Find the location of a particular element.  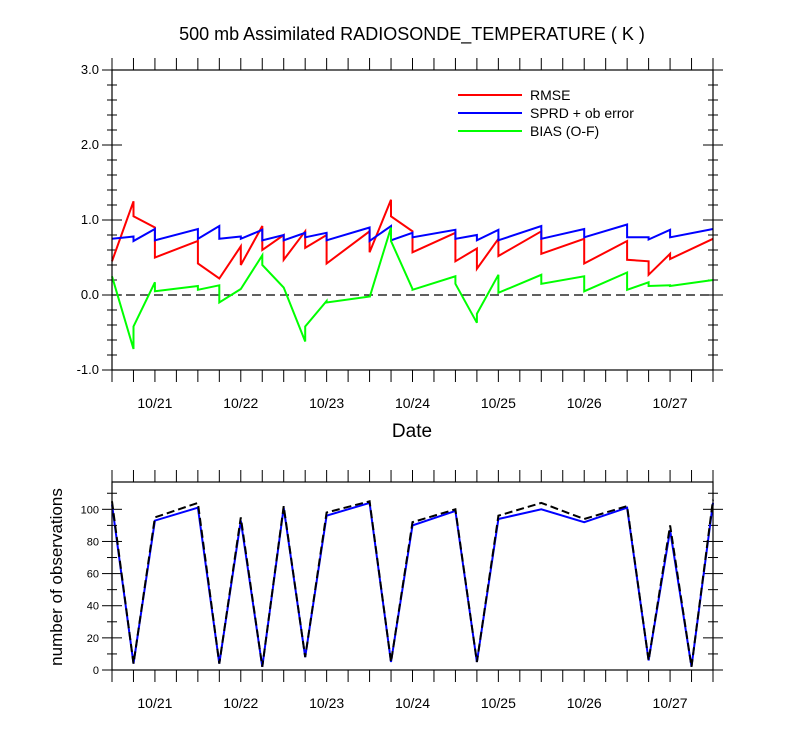

y-tick-label: 0.0 is located at coordinates (90, 294).